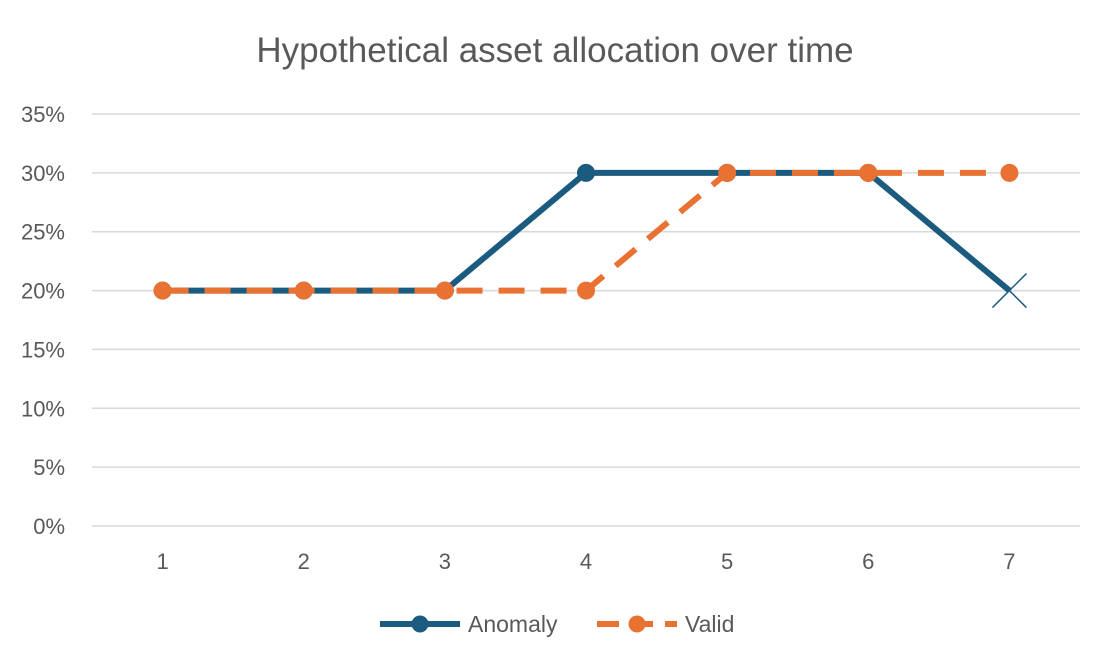 This screenshot has width=1102, height=663. What do you see at coordinates (868, 561) in the screenshot?
I see `x-tick-label: 6` at bounding box center [868, 561].